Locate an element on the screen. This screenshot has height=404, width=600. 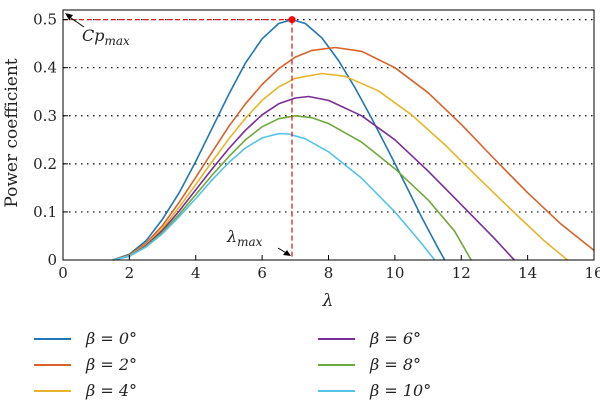
x-tick-label: 6 is located at coordinates (262, 273).